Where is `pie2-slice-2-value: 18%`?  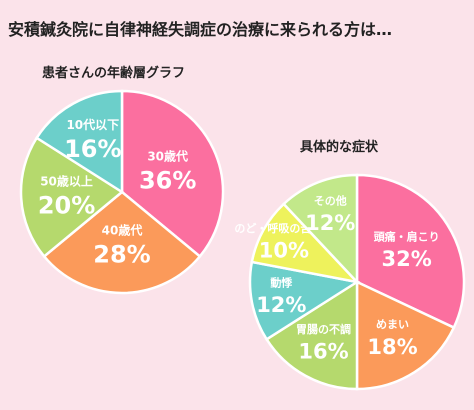
pie2-slice-2-value: 18% is located at coordinates (392, 347).